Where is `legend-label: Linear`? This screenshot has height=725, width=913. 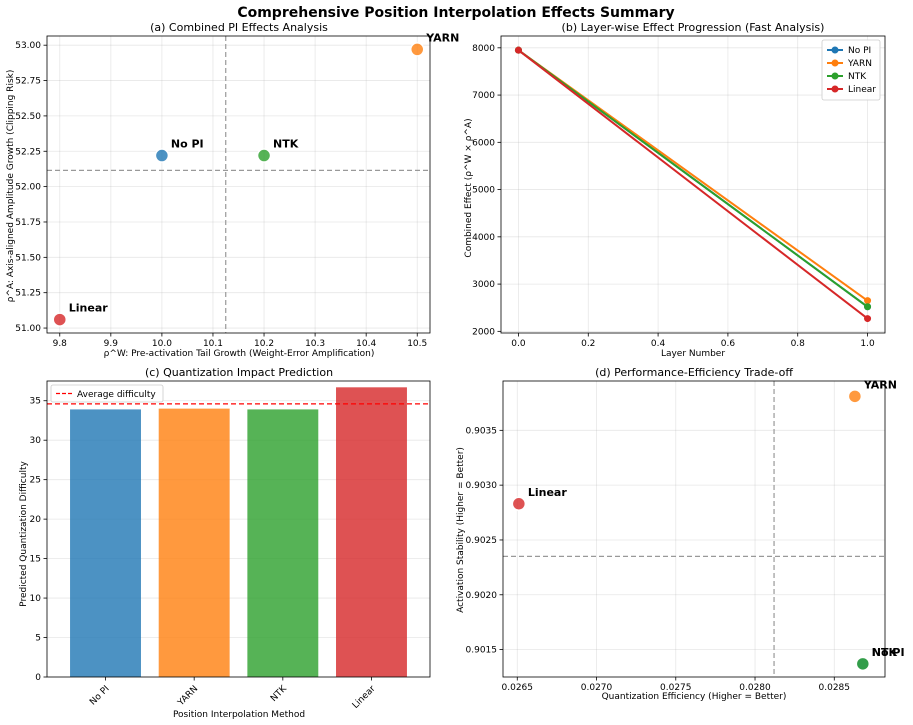 legend-label: Linear is located at coordinates (862, 90).